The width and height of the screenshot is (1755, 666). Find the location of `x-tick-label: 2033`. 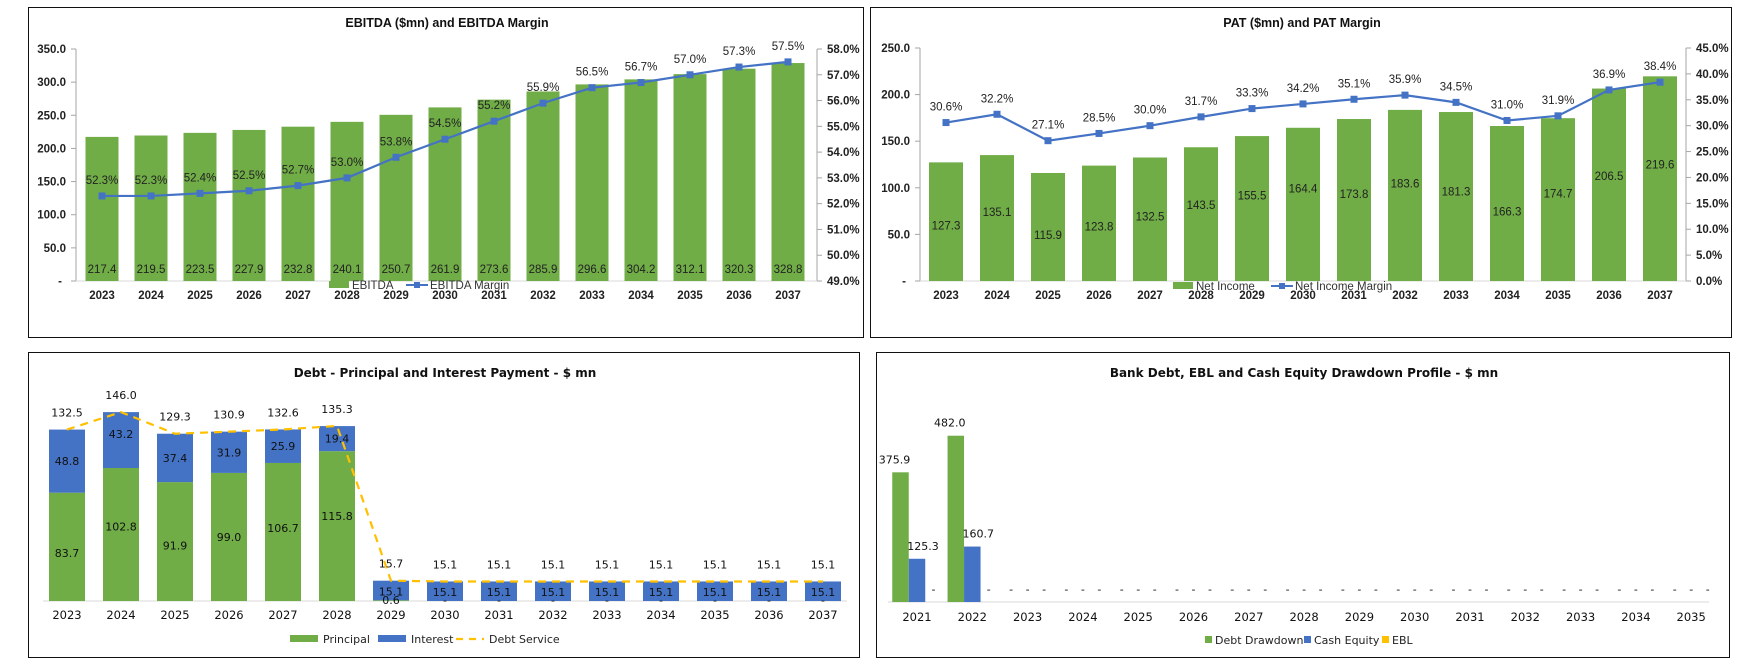

x-tick-label: 2033 is located at coordinates (592, 296).